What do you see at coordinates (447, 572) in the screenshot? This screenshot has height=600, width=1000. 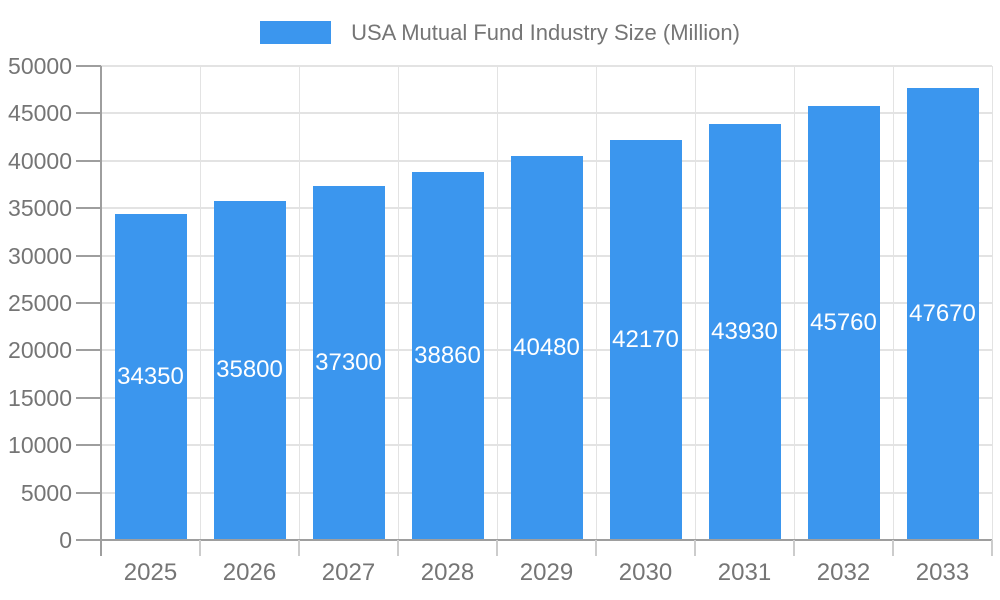 I see `x-tick-label: 2028` at bounding box center [447, 572].